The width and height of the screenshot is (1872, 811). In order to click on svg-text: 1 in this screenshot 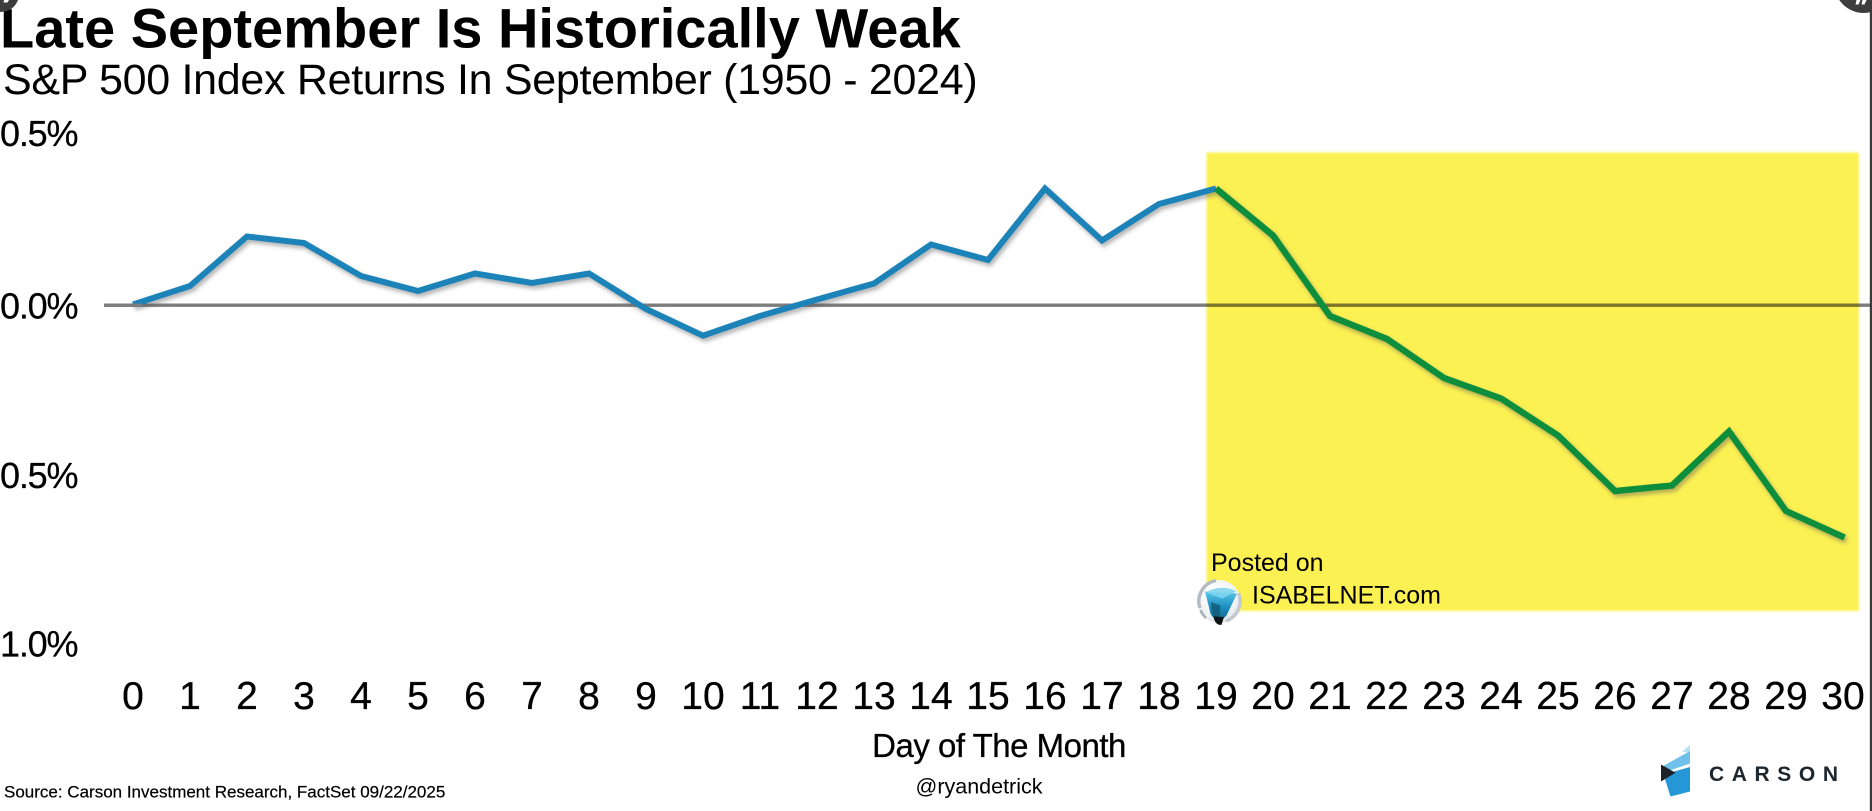, I will do `click(190, 696)`.